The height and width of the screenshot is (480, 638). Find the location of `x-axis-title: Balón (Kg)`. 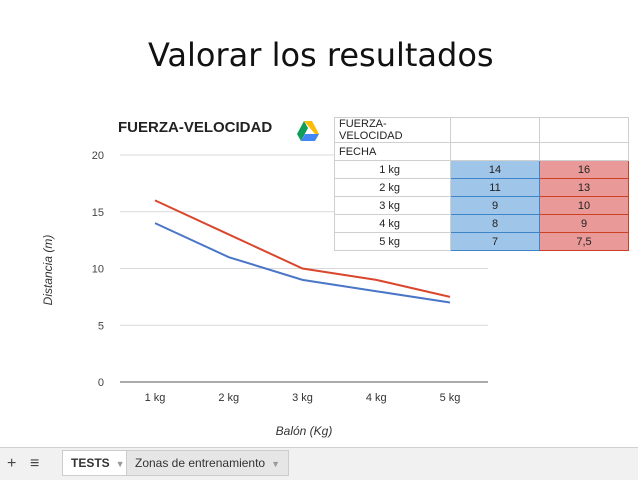

x-axis-title: Balón (Kg) is located at coordinates (304, 431).